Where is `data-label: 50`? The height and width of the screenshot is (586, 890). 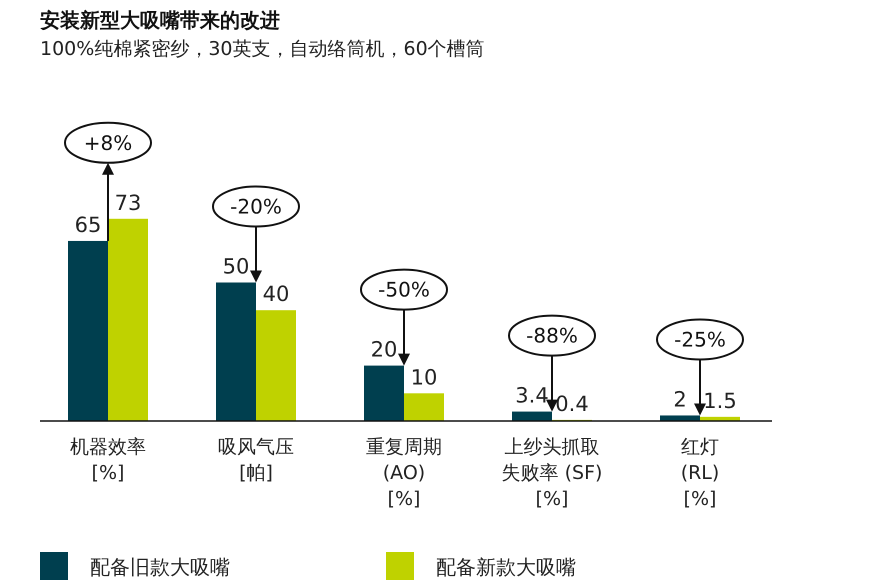
data-label: 50 is located at coordinates (236, 266).